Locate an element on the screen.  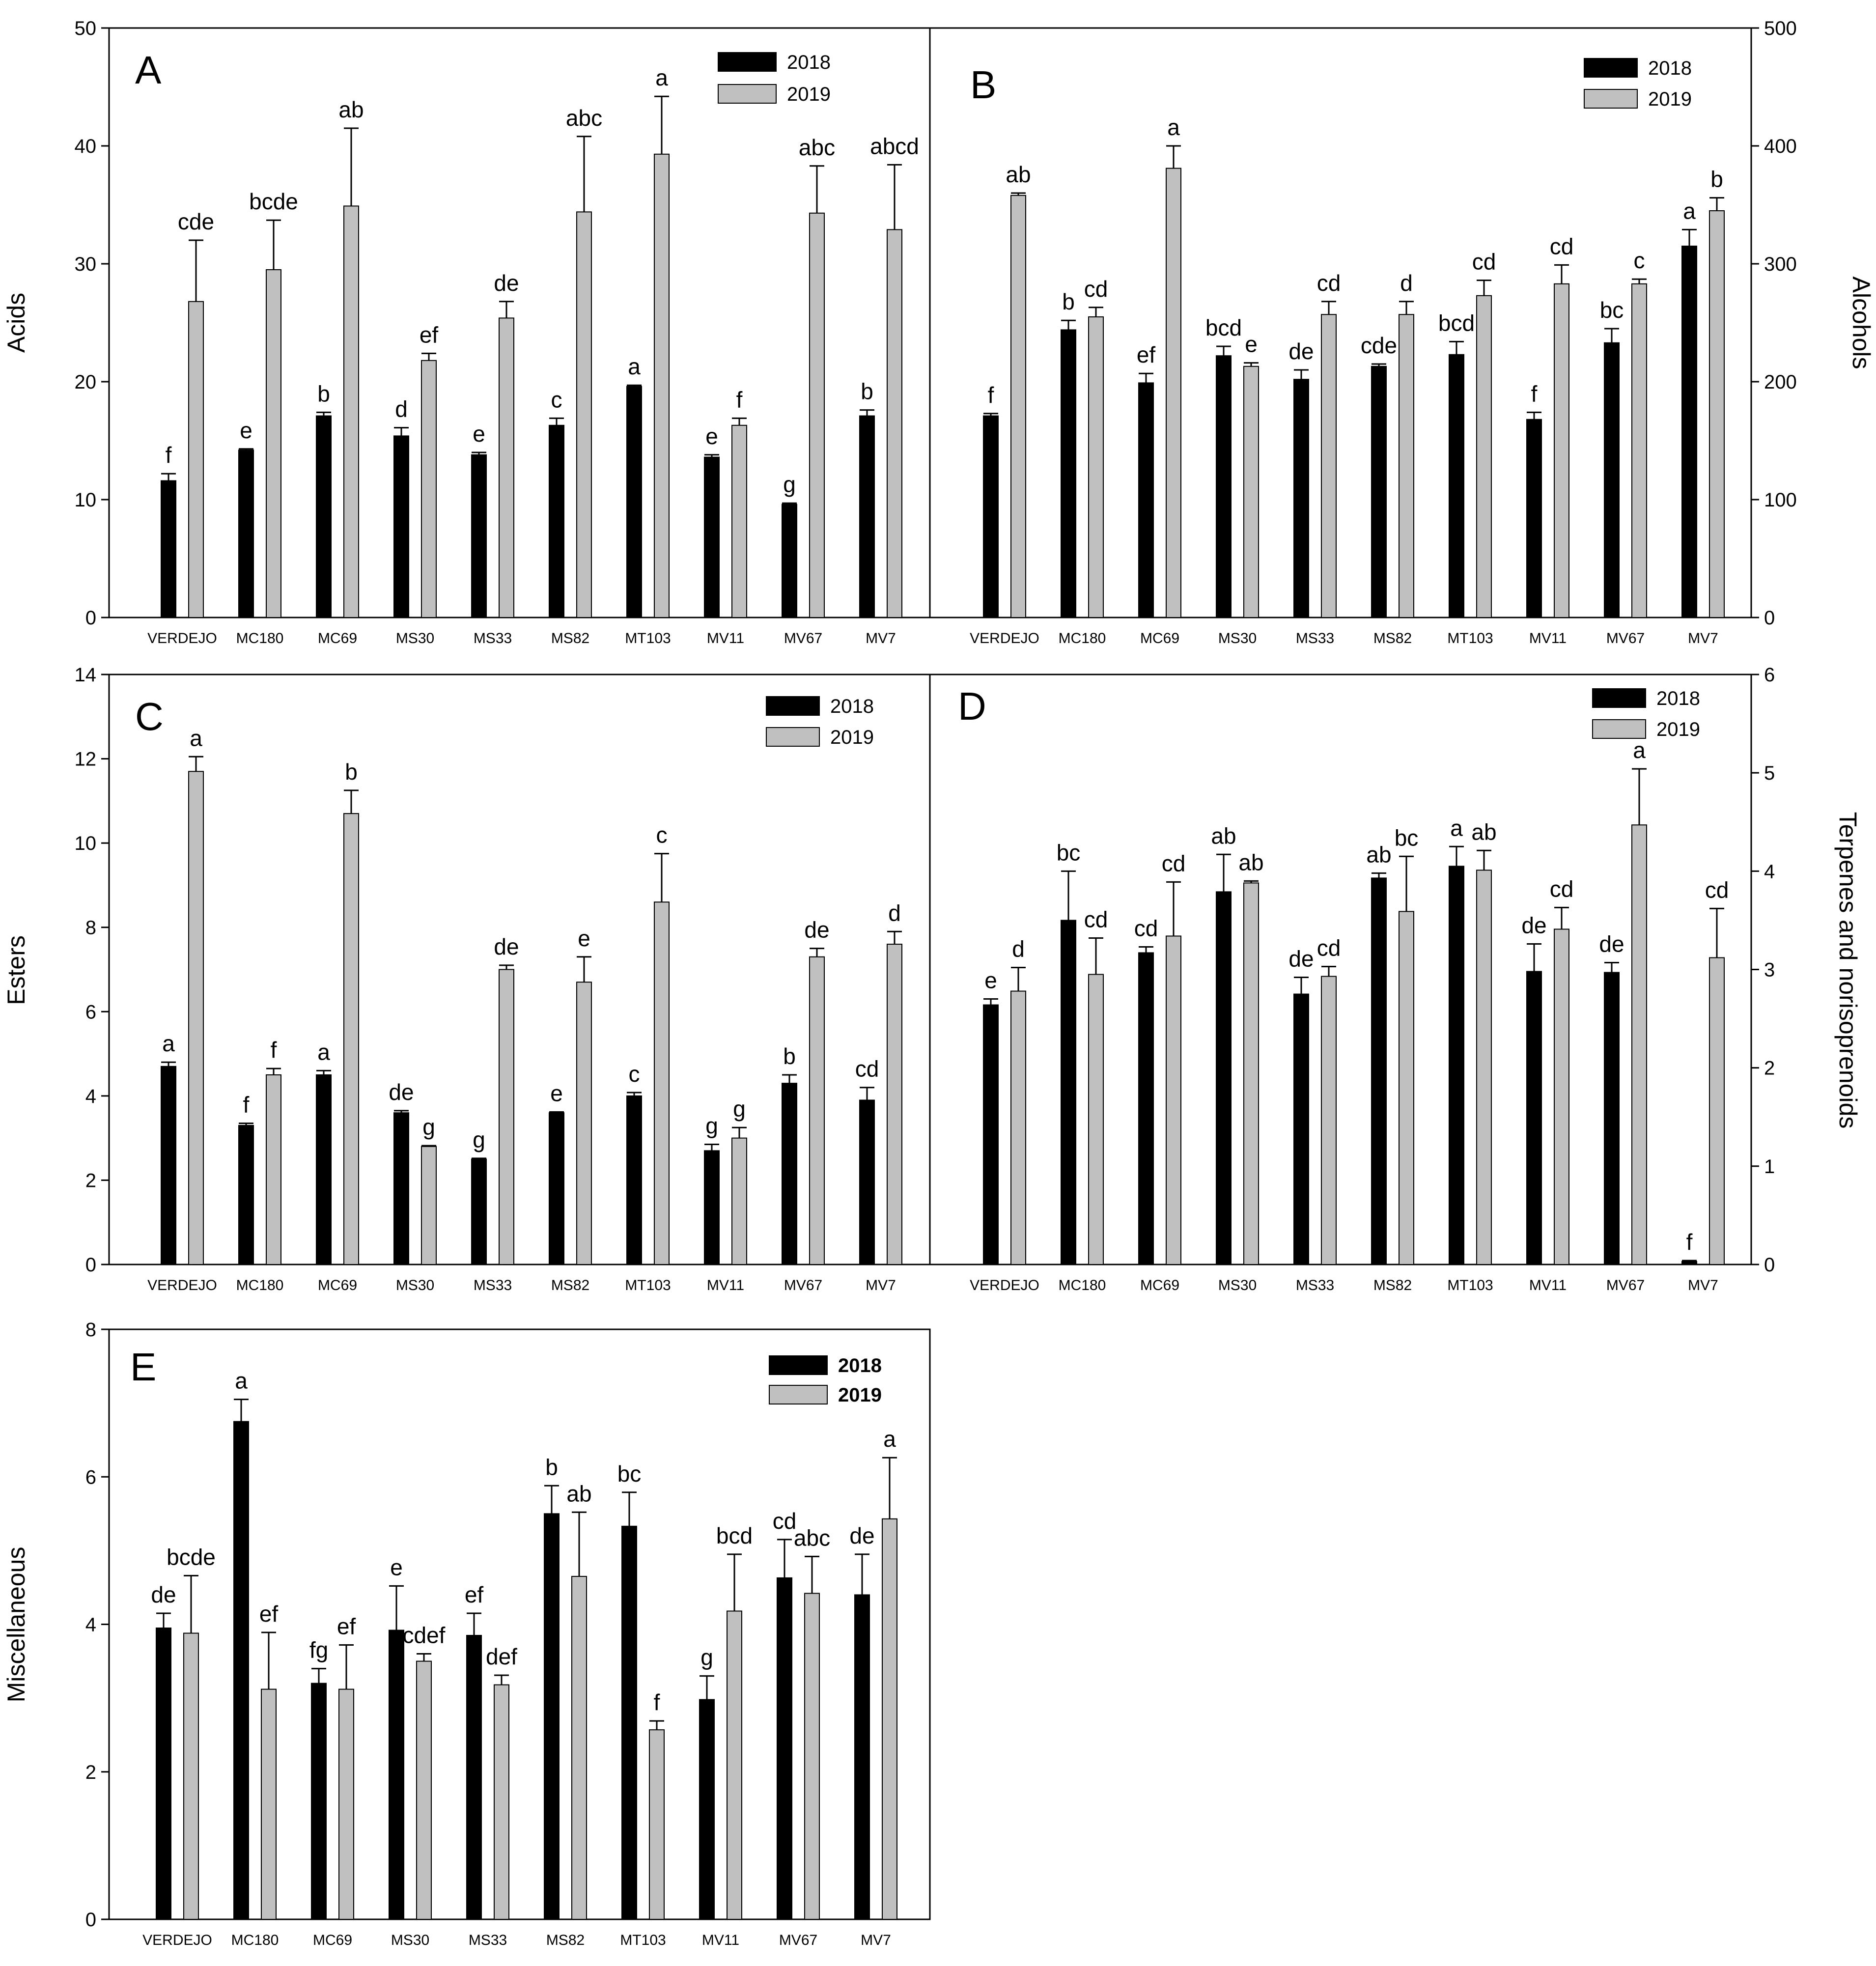
panel-letter: B is located at coordinates (983, 85).